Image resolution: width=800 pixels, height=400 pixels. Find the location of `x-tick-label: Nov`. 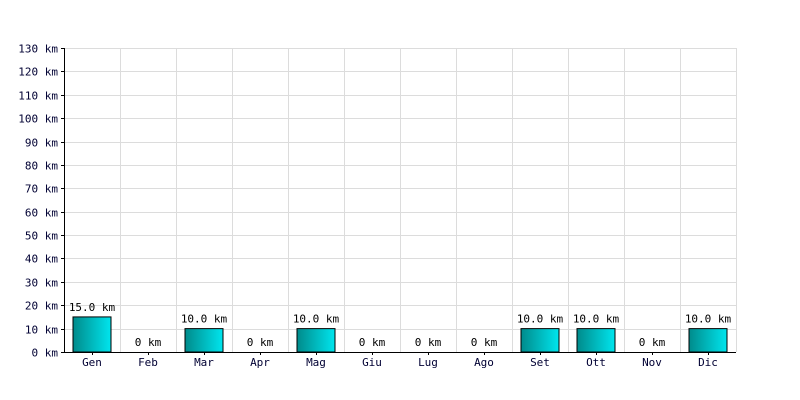

x-tick-label: Nov is located at coordinates (652, 362).